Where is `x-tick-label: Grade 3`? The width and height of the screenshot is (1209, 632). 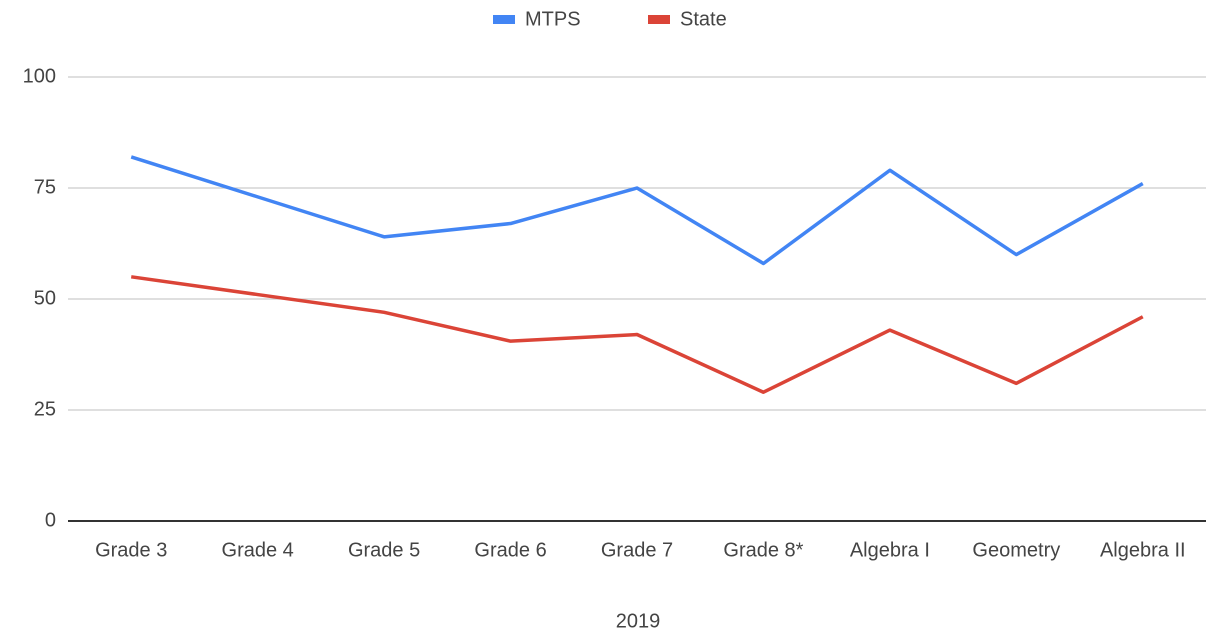 x-tick-label: Grade 3 is located at coordinates (131, 550).